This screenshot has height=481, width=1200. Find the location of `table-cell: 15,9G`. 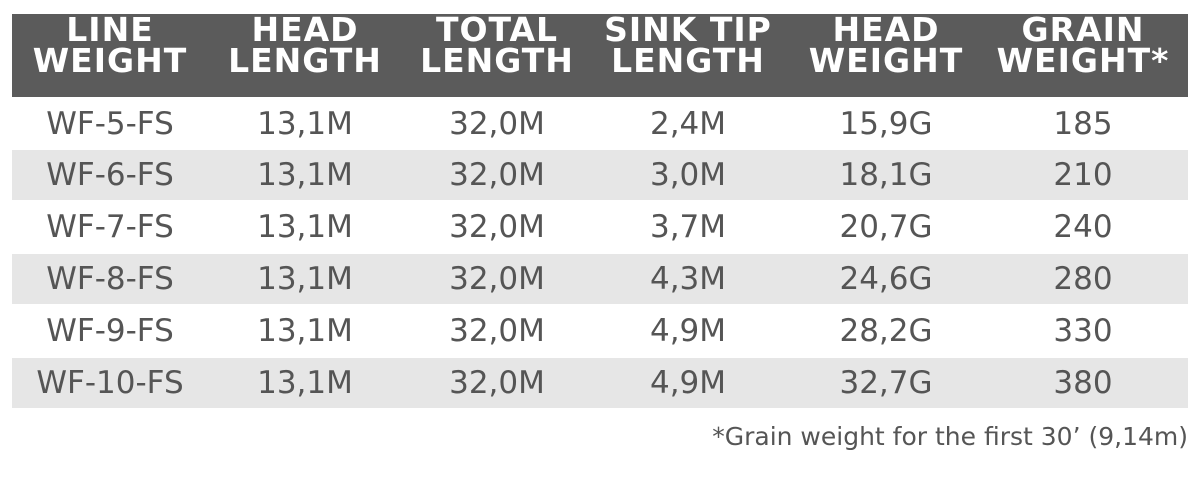

table-cell: 15,9G is located at coordinates (886, 124).